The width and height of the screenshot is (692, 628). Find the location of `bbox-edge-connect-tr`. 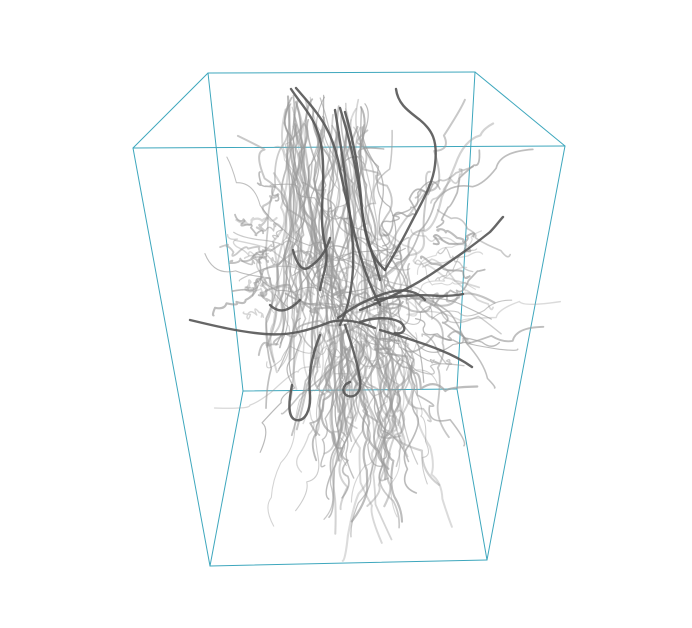

bbox-edge-connect-tr is located at coordinates (520, 109).